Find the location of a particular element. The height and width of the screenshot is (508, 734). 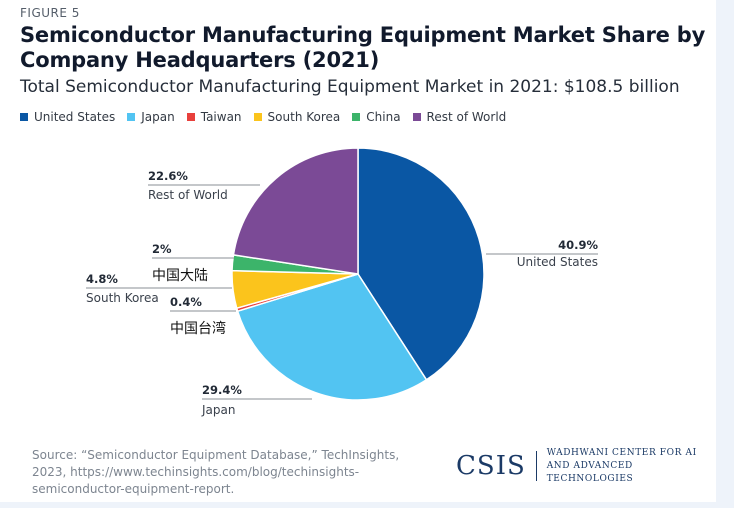

pie-slice-japan is located at coordinates (332, 337).